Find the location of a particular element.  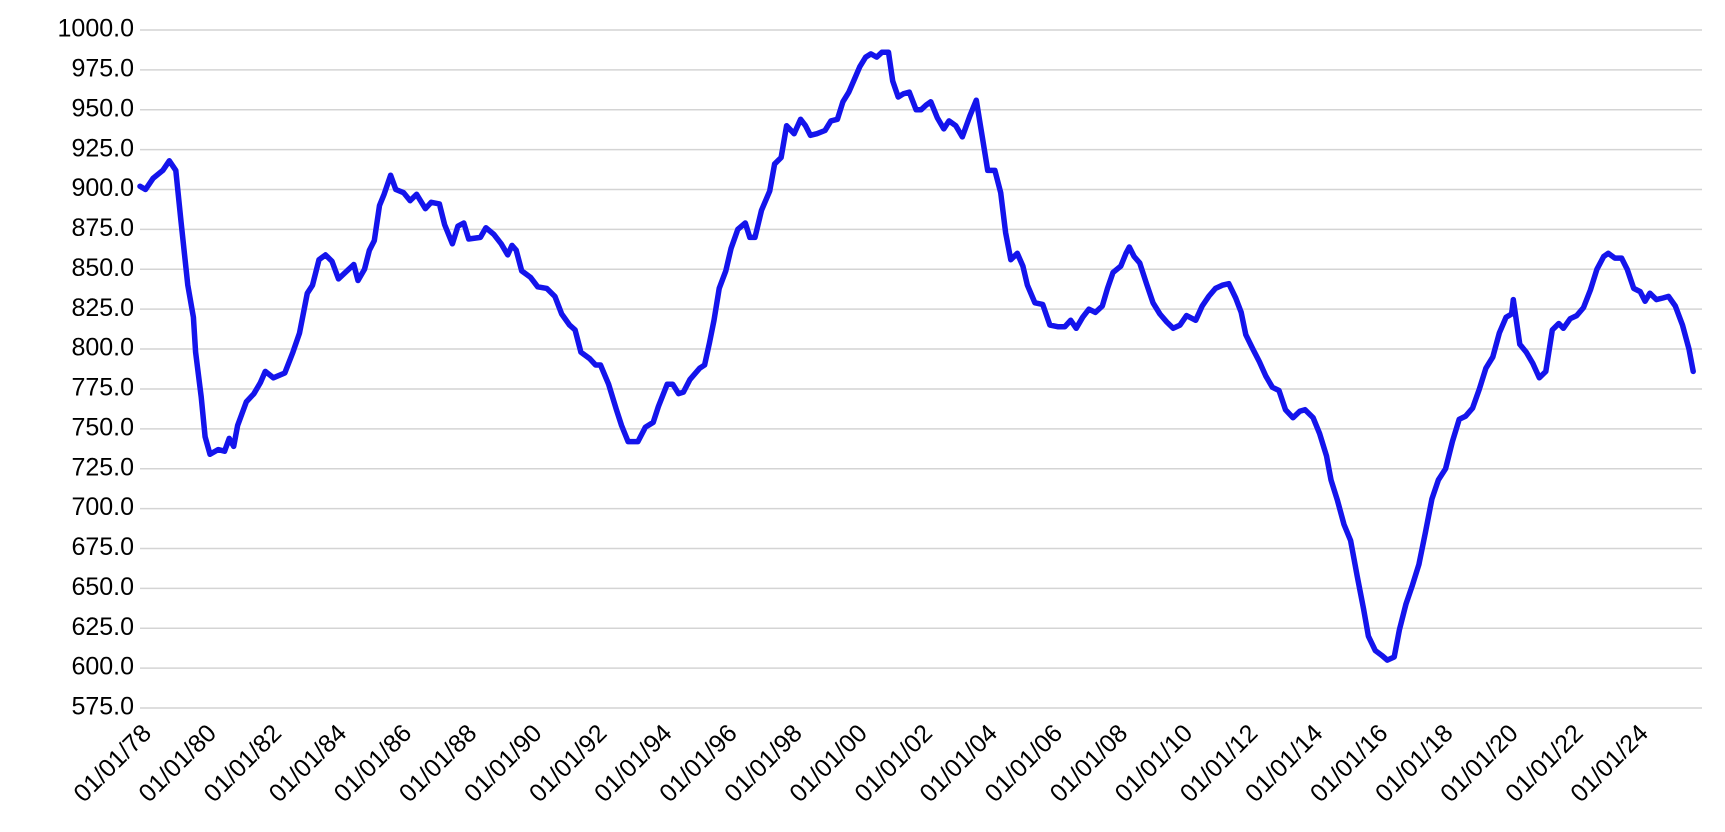

y-tick-label: 750.0 is located at coordinates (102, 427).